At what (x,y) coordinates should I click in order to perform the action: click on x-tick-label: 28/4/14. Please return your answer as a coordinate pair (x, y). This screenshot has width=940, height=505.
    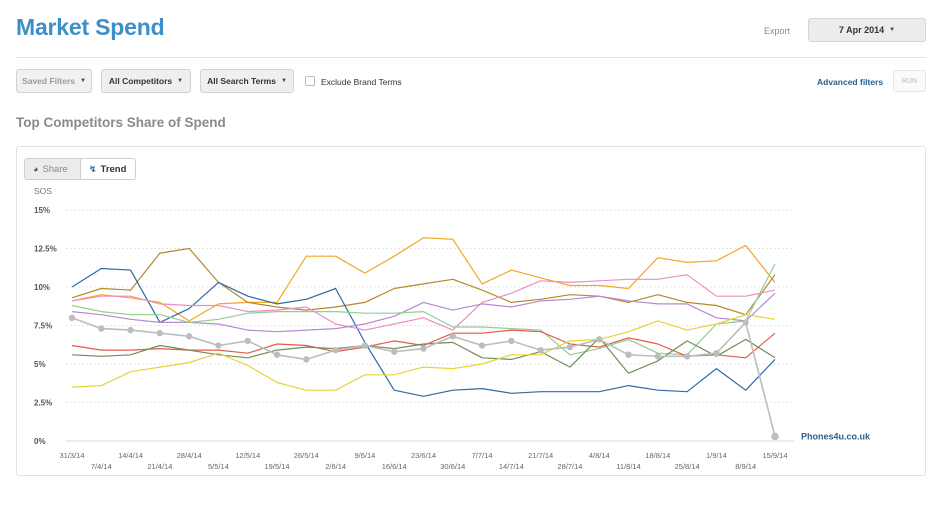
    Looking at the image, I should click on (189, 455).